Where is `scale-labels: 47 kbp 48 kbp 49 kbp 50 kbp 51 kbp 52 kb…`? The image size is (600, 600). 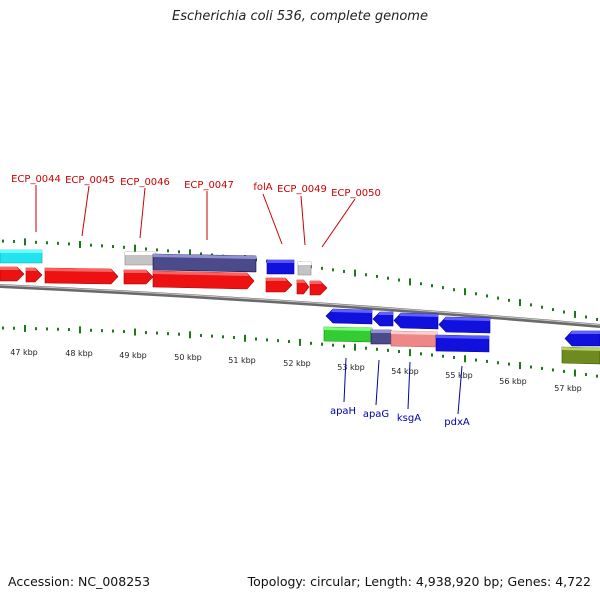 scale-labels: 47 kbp 48 kbp 49 kbp 50 kbp 51 kbp 52 kb… is located at coordinates (296, 370).